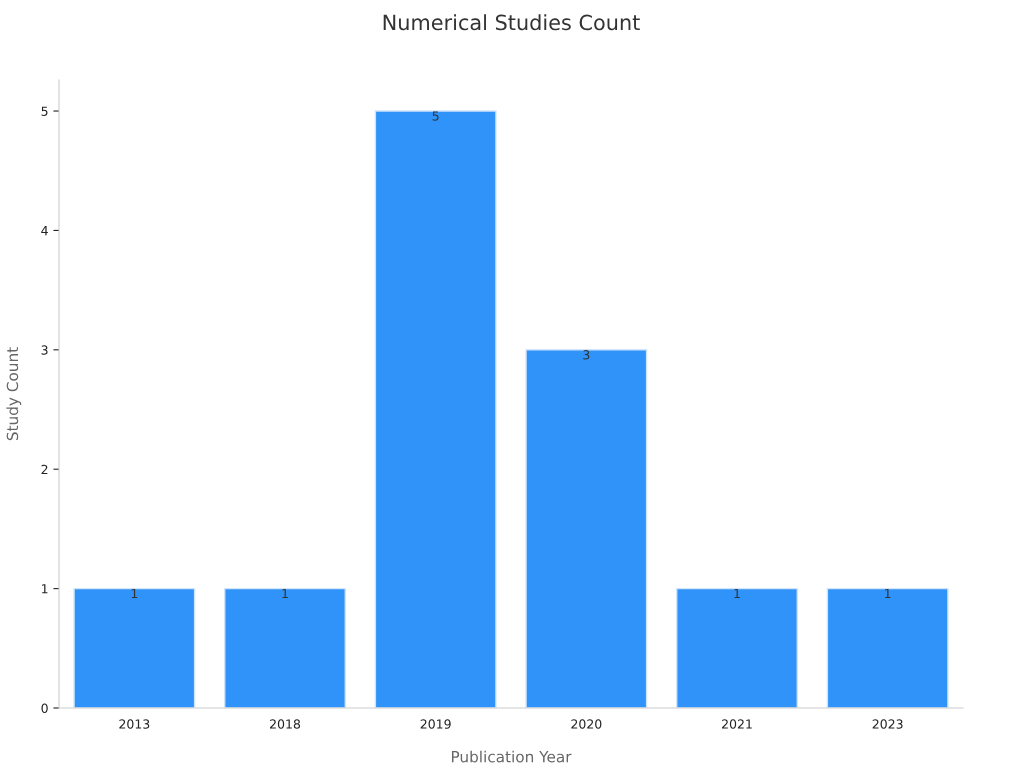 Image resolution: width=1024 pixels, height=768 pixels. I want to click on data-label: 5, so click(435, 116).